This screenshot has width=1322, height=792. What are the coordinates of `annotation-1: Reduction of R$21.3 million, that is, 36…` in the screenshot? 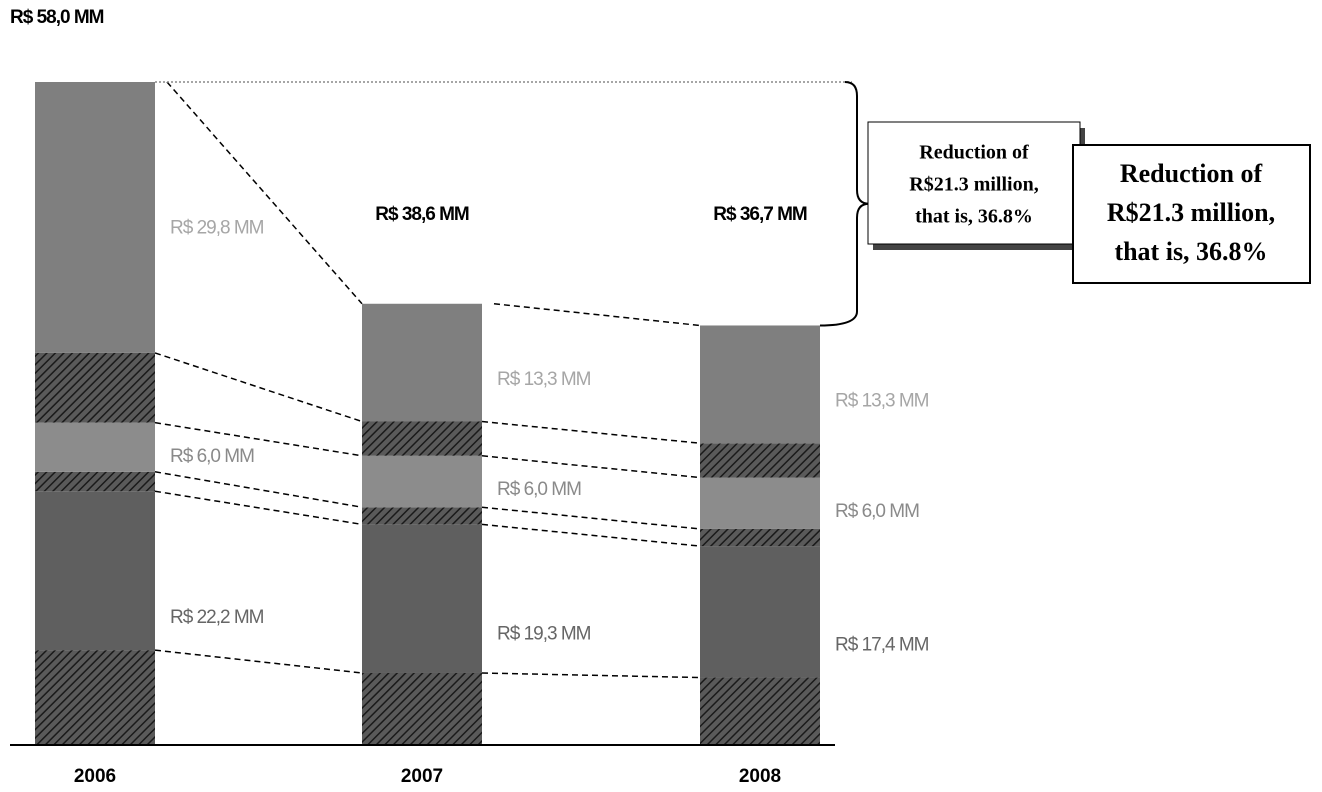 It's located at (976, 185).